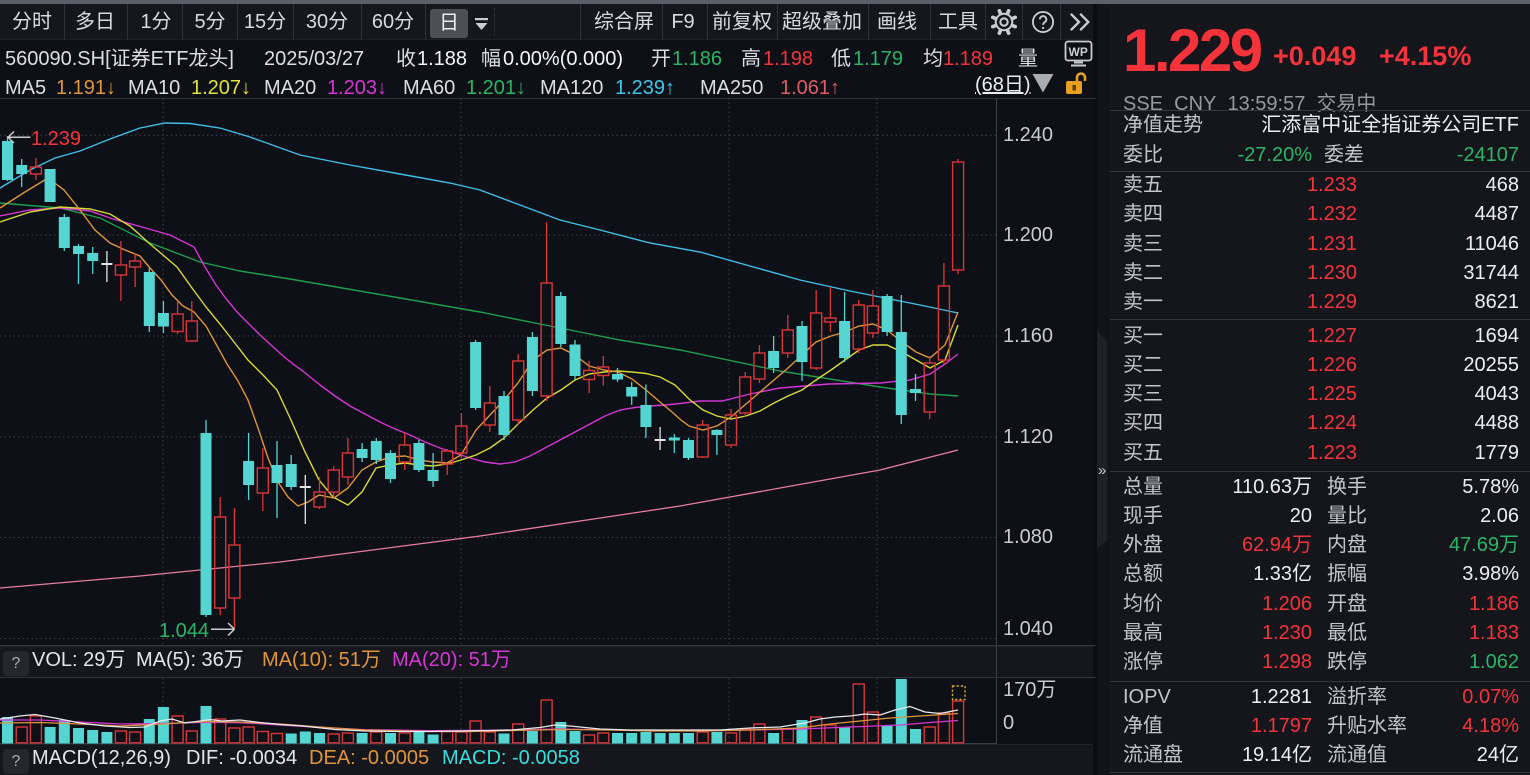 This screenshot has width=1530, height=775. Describe the element at coordinates (1078, 52) in the screenshot. I see `svg-text: WP` at that location.